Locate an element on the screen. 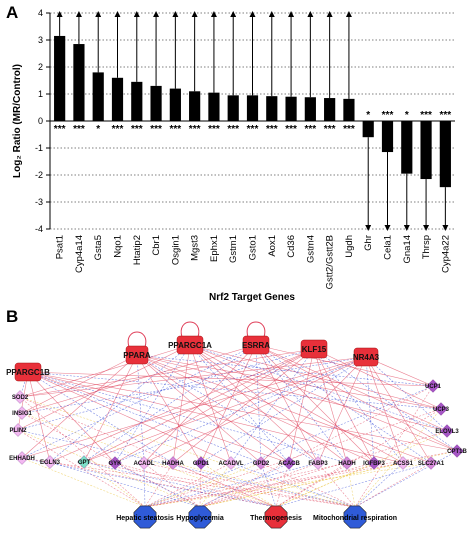  y-tick-label: 3 is located at coordinates (40, 40).